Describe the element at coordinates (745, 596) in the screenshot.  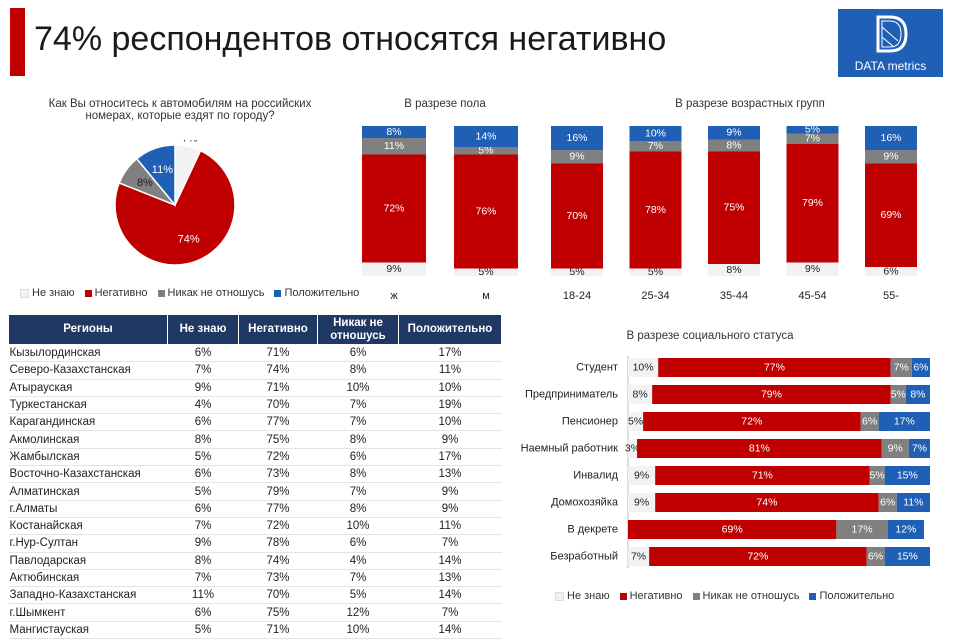
I see `legend-item: Никак не отношусь` at that location.